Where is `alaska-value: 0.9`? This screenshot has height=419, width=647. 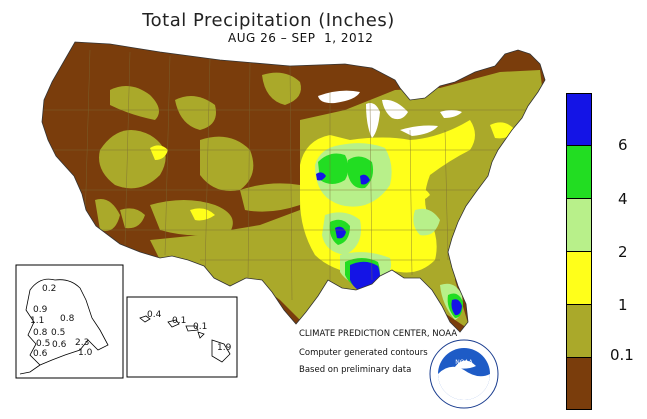
alaska-value: 0.9 is located at coordinates (40, 310).